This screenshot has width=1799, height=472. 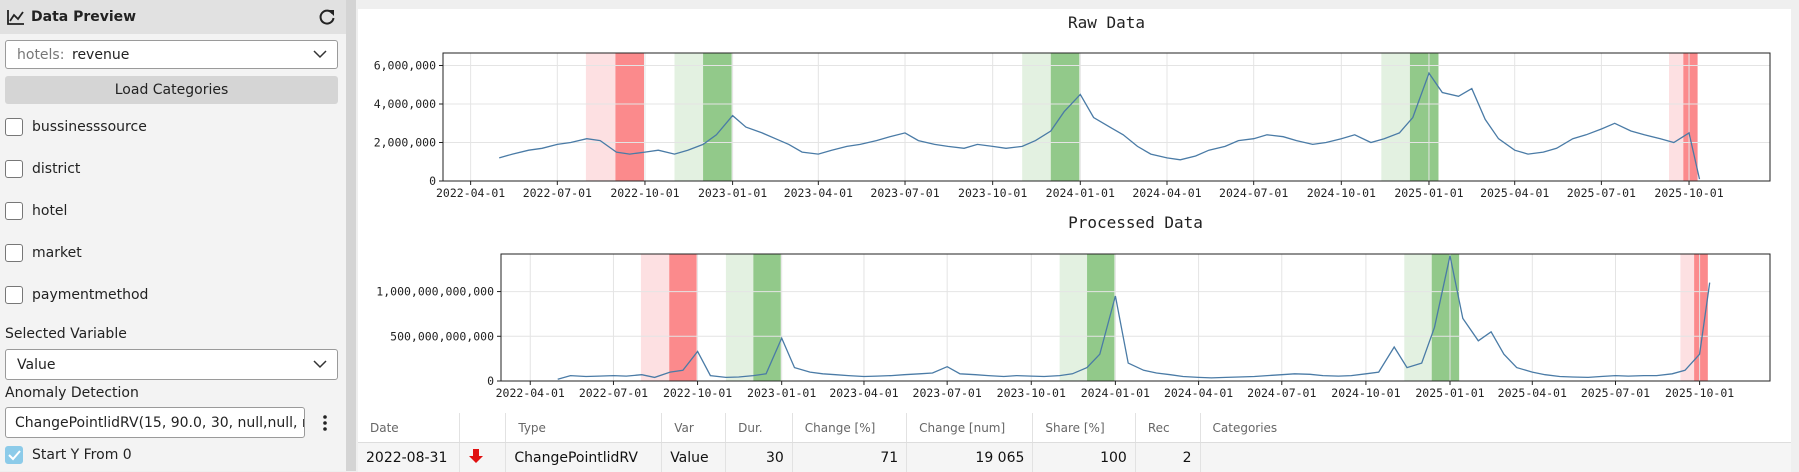 What do you see at coordinates (408, 428) in the screenshot?
I see `column-header: Date` at bounding box center [408, 428].